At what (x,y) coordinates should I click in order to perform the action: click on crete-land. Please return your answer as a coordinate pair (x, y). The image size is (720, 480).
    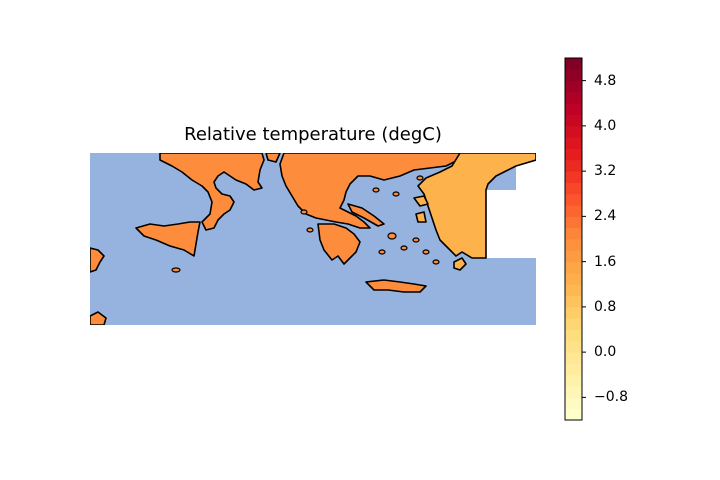
    Looking at the image, I should click on (396, 286).